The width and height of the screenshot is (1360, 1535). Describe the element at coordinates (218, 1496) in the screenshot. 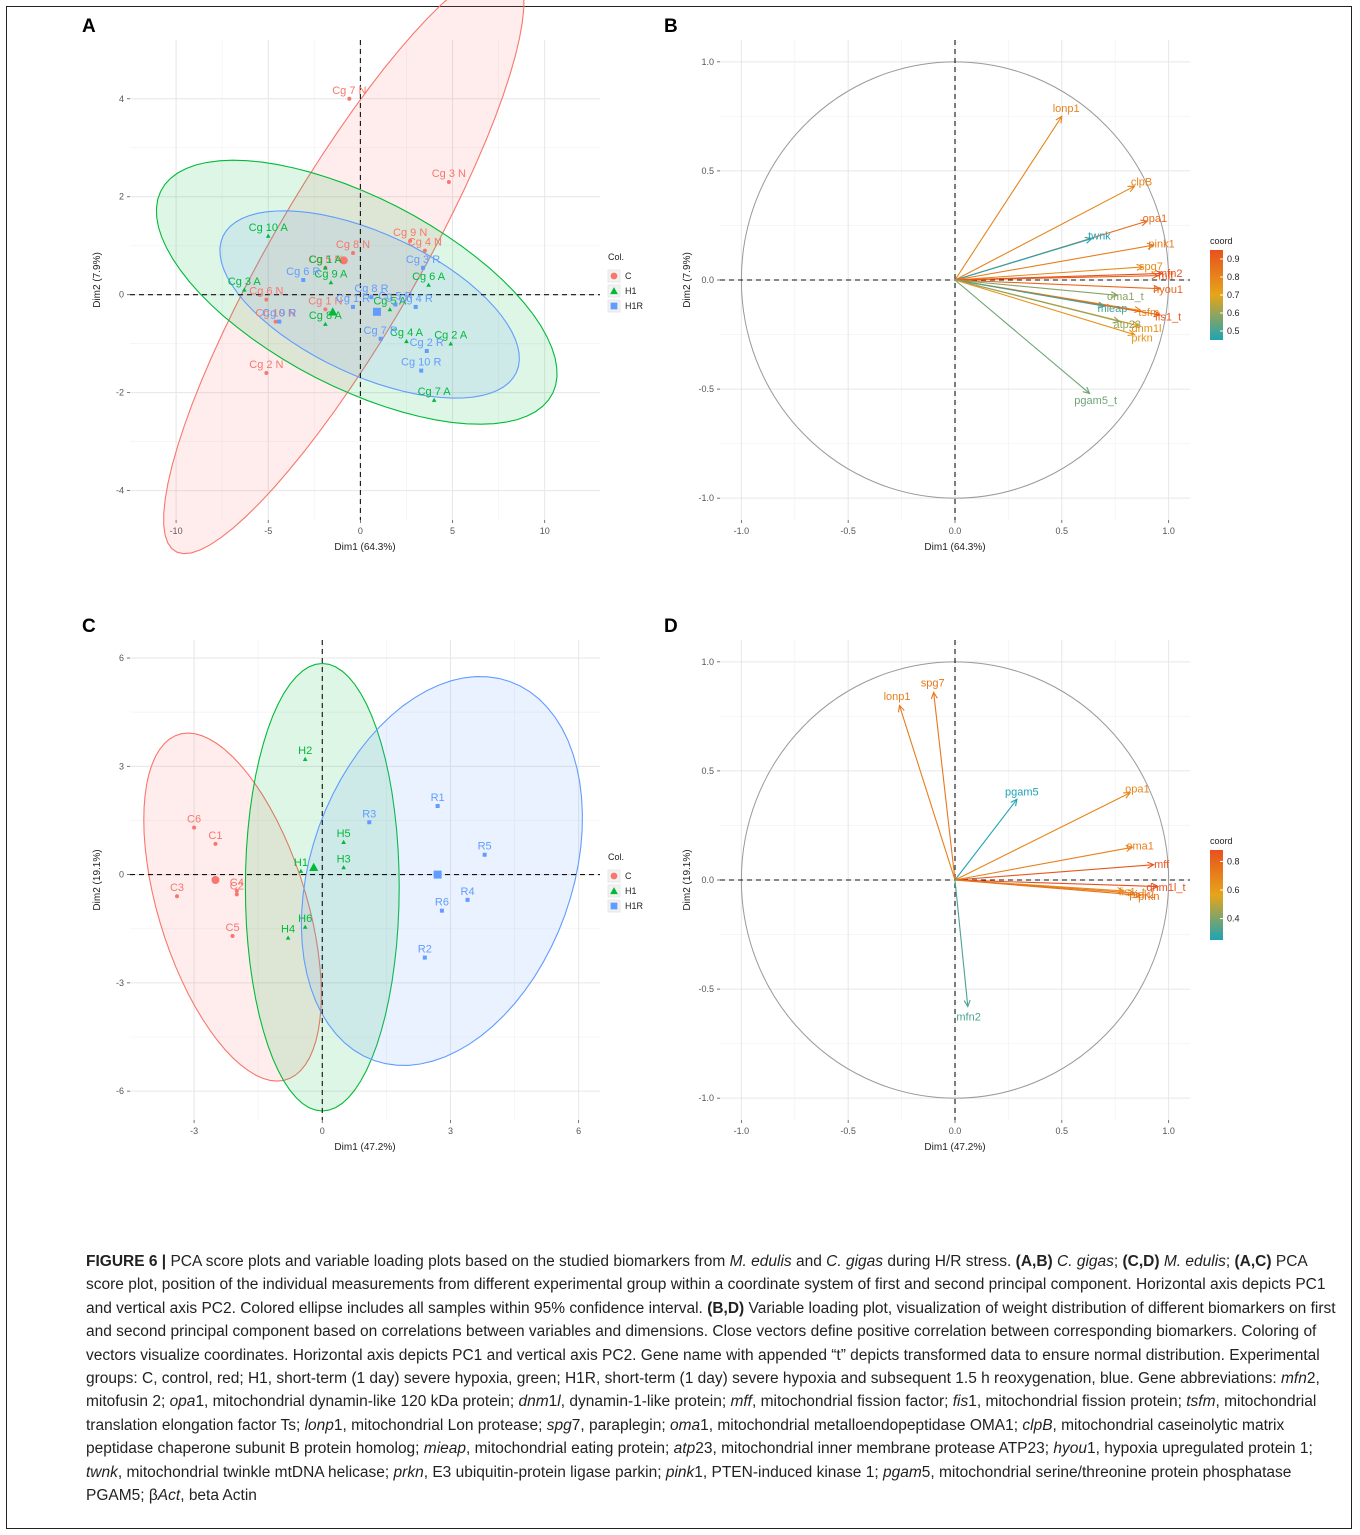

I see `caption-text-run: , beta Actin` at that location.